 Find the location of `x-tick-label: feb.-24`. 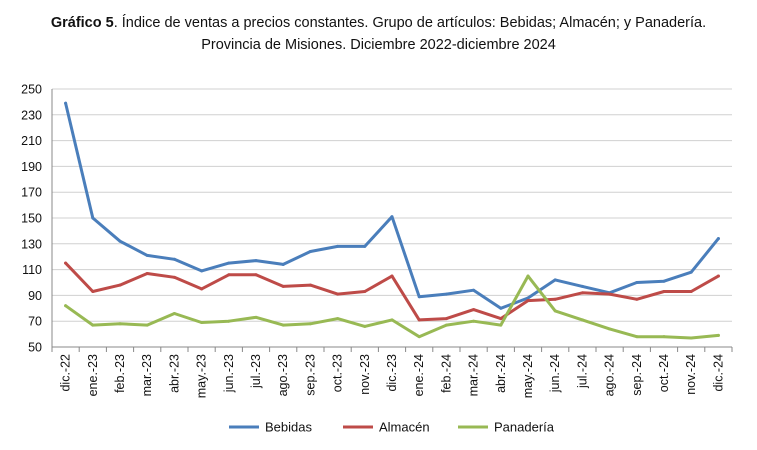

x-tick-label: feb.-24 is located at coordinates (446, 373).